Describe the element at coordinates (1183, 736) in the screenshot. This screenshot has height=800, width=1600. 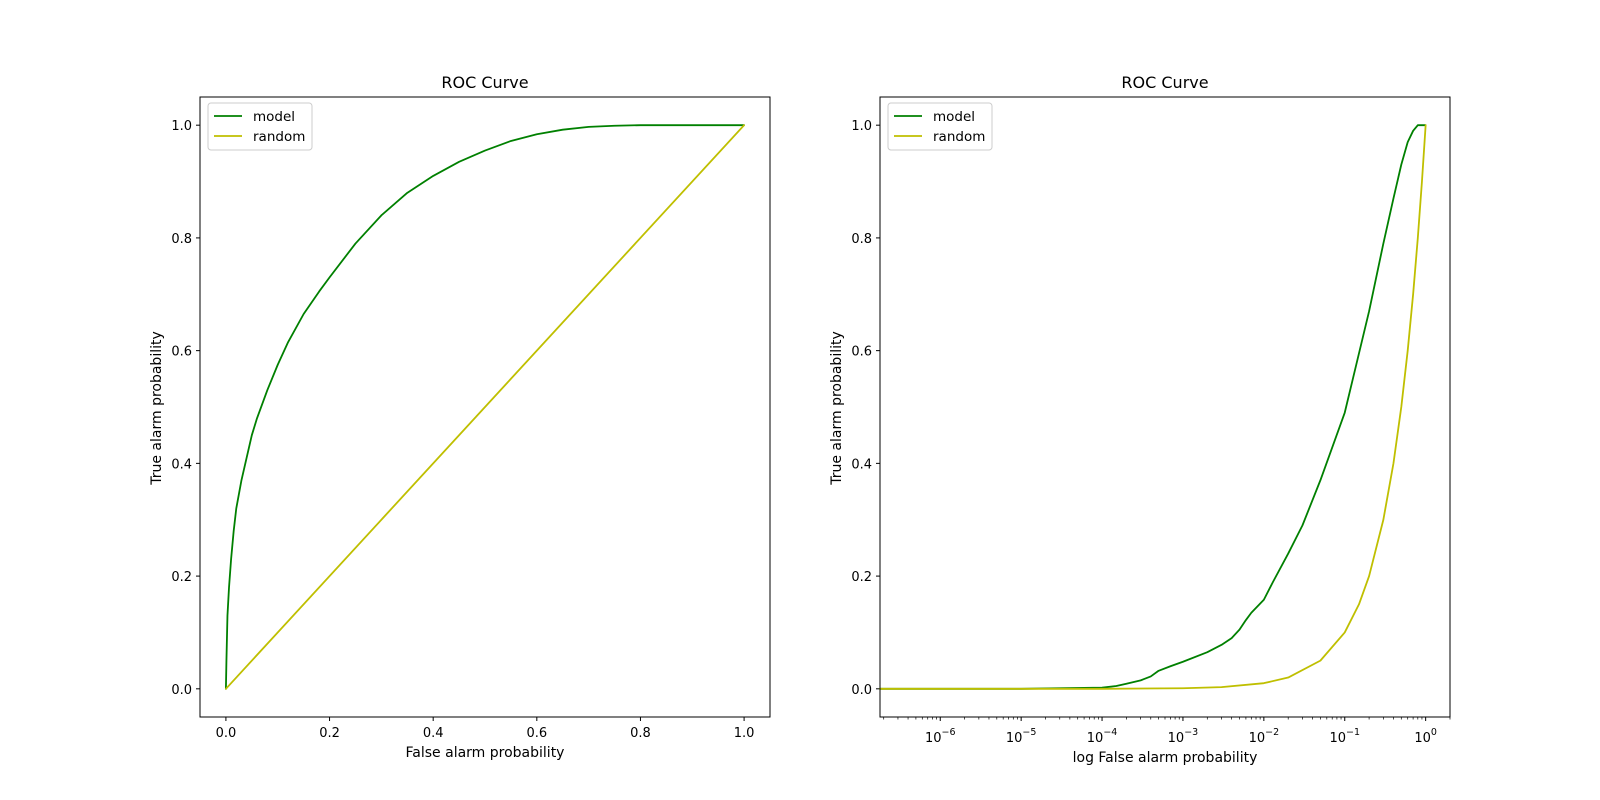
I see `right-xtick-label: 10⁻³` at that location.